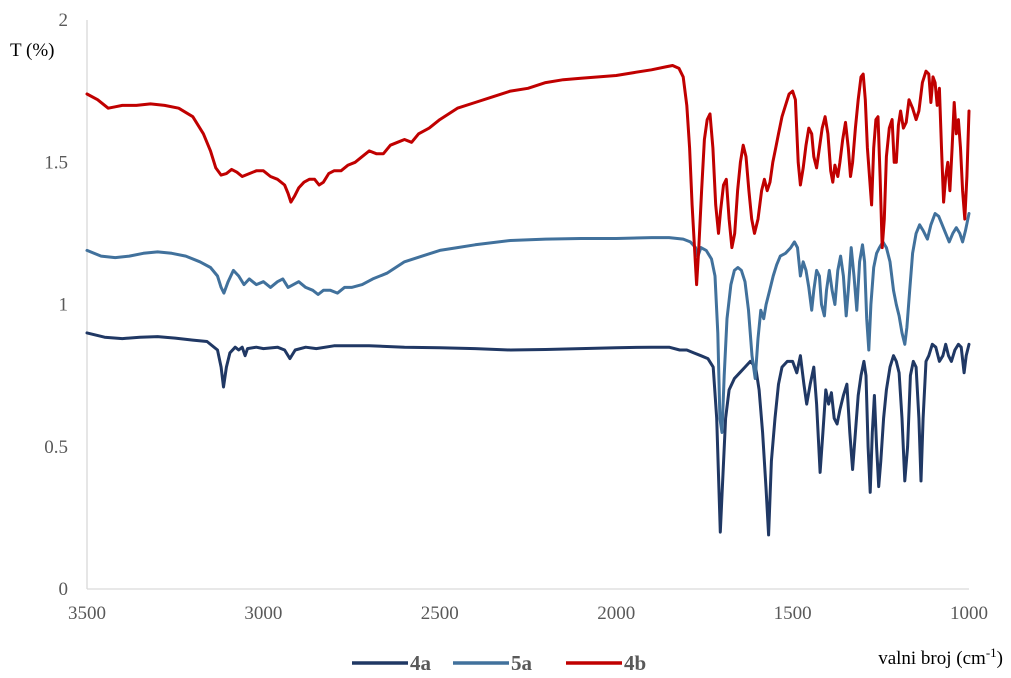  Describe the element at coordinates (64, 305) in the screenshot. I see `y-tick-label: 1` at that location.